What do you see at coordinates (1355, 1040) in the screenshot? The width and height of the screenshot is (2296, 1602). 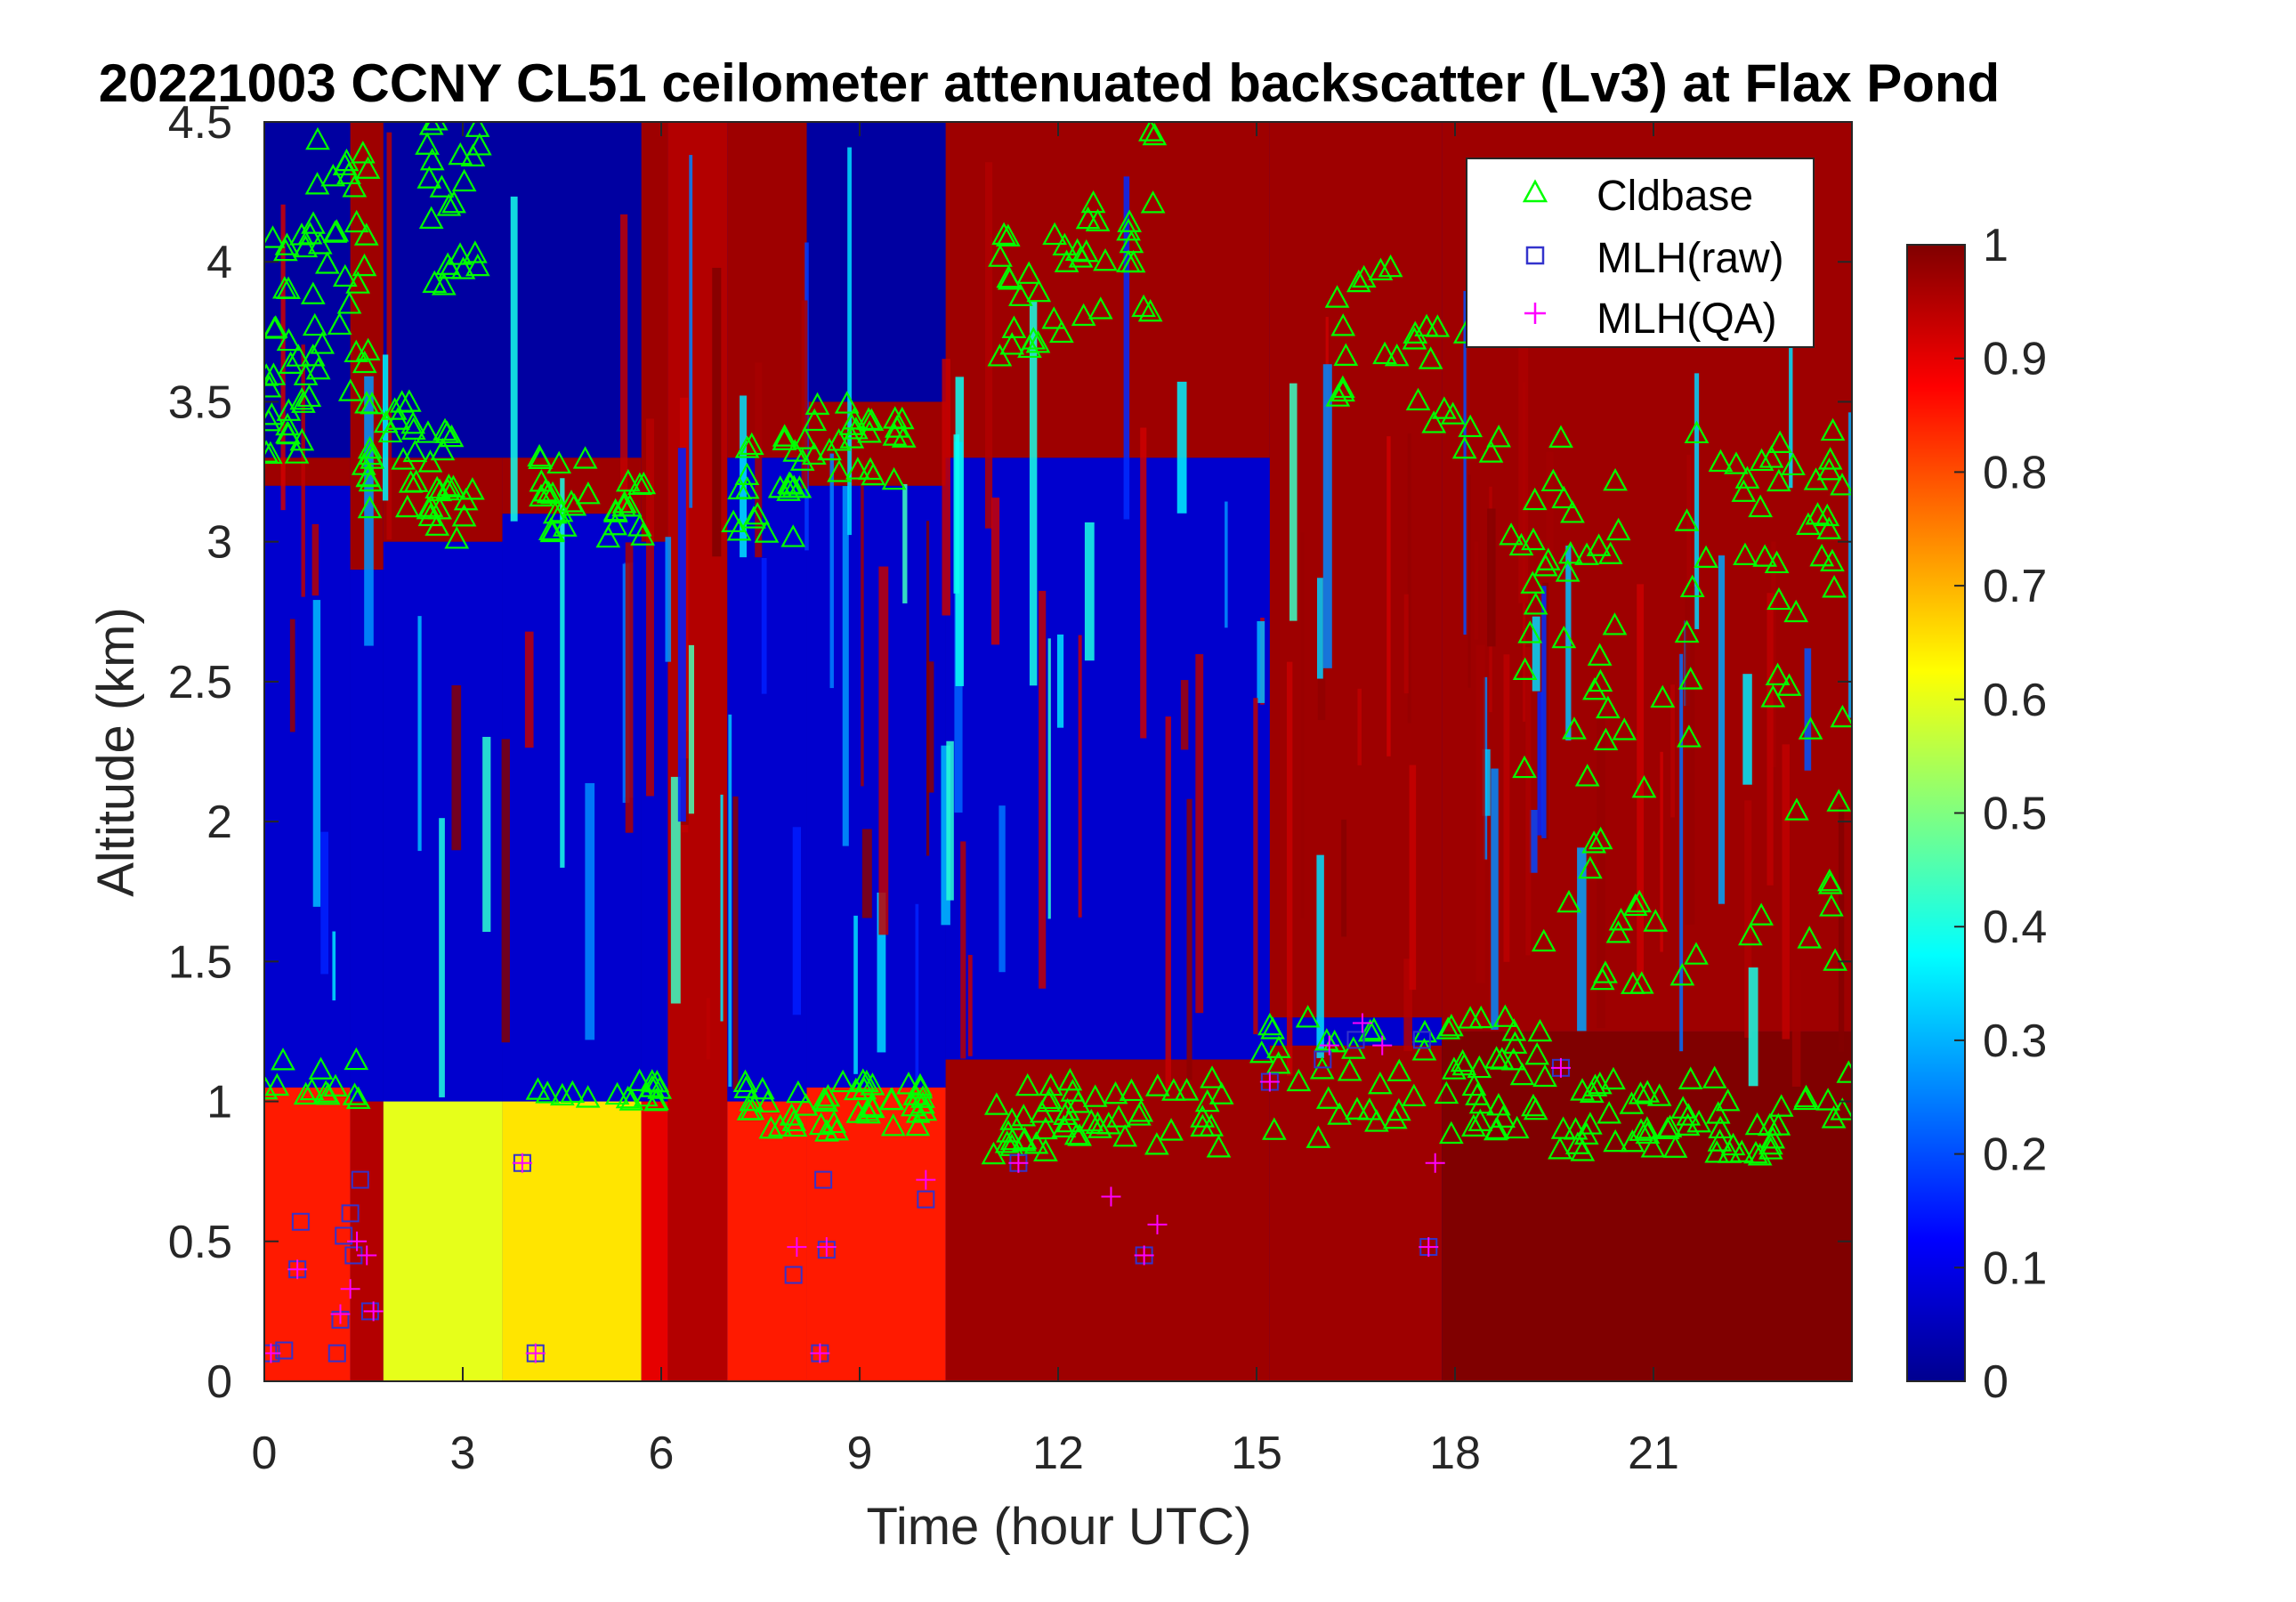 I see `mlh-raw-marker` at bounding box center [1355, 1040].